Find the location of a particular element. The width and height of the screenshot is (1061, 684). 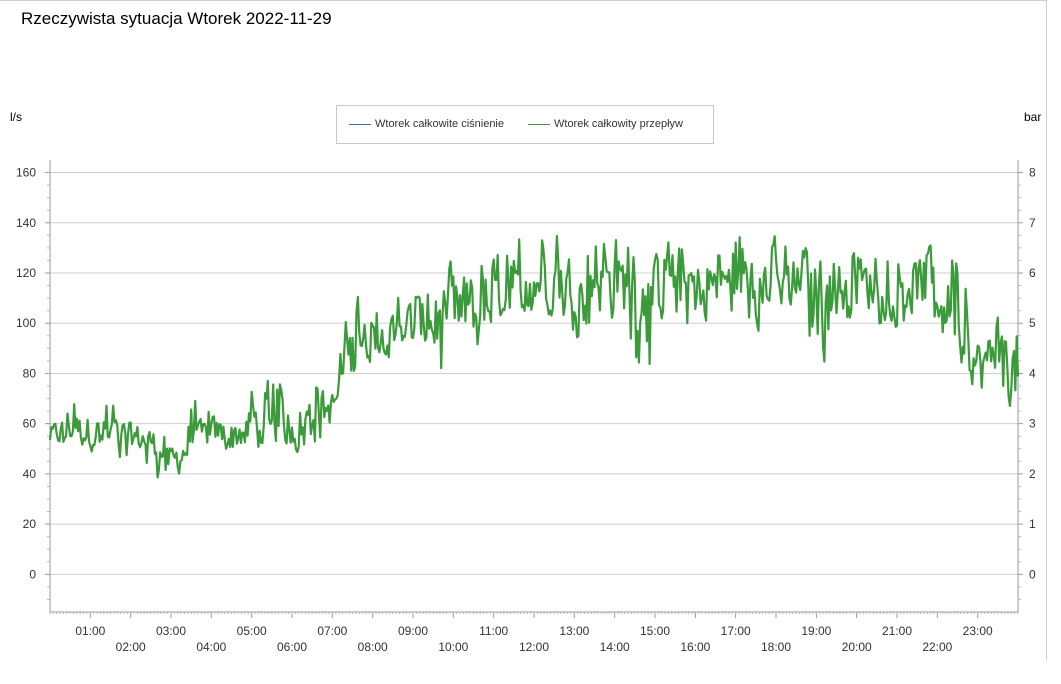

y2-tick-label: 5 is located at coordinates (1032, 323).